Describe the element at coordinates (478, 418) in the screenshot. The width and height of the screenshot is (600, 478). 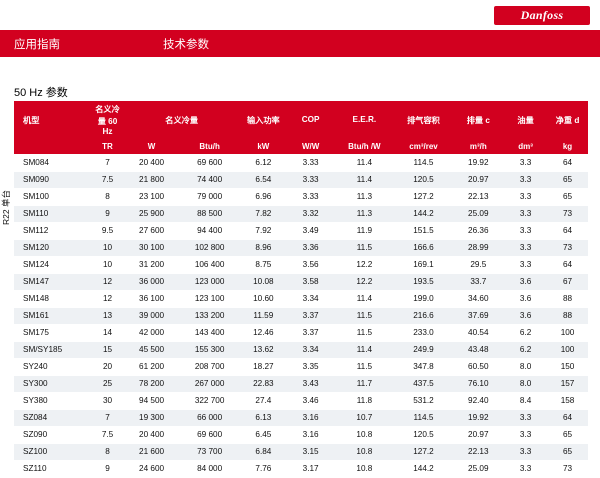
I see `cell-m3h: 19.92` at that location.